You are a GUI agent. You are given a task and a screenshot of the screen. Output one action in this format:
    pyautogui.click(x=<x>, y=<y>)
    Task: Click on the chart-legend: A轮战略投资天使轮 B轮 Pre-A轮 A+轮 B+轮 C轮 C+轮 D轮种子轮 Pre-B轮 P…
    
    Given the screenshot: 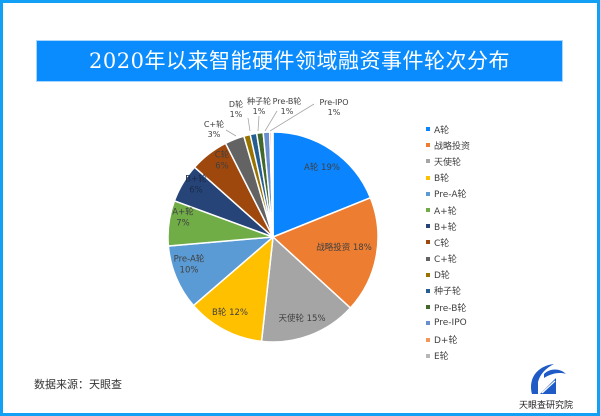 What is the action you would take?
    pyautogui.click(x=448, y=242)
    